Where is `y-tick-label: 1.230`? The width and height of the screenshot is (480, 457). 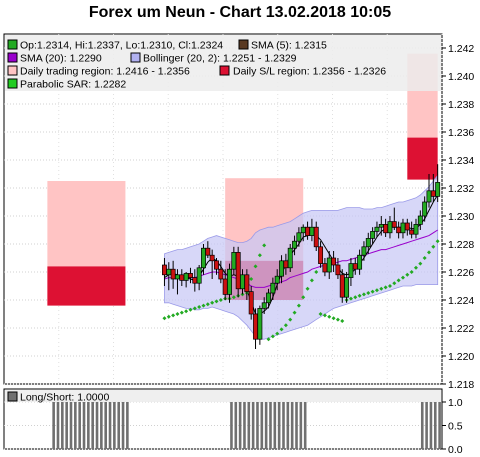 y-tick-label: 1.230 is located at coordinates (461, 217).